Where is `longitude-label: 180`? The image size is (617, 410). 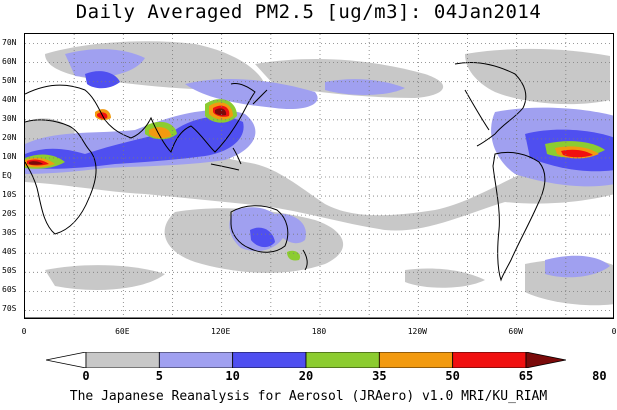
longitude-label: 180 is located at coordinates (319, 331).